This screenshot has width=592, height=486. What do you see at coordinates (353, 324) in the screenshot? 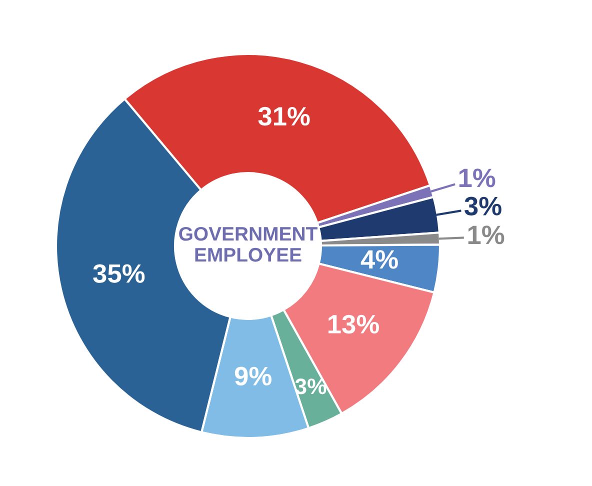
I see `data-label: 13%` at bounding box center [353, 324].